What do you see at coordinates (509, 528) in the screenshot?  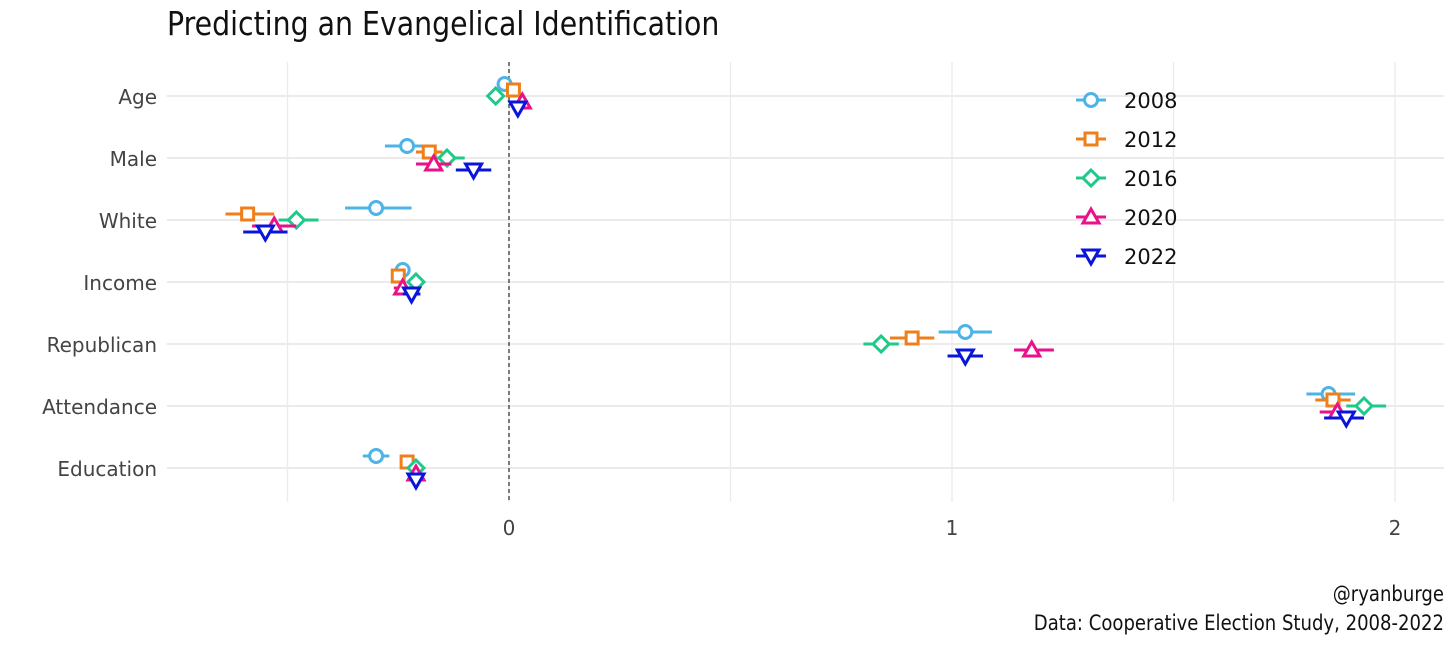 I see `x-tick-label: 0` at bounding box center [509, 528].